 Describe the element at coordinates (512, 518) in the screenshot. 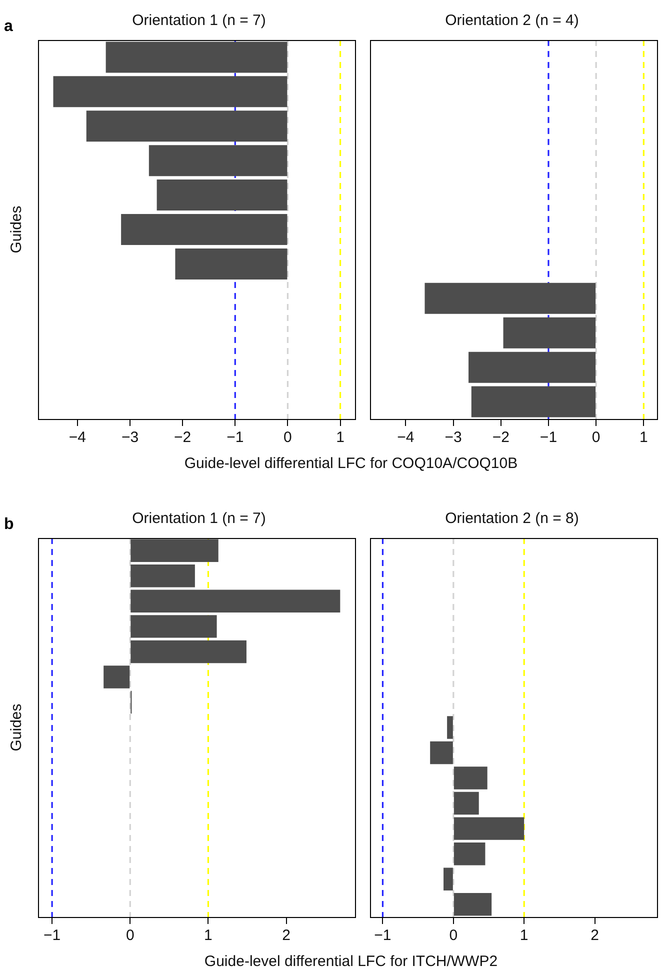

I see `chart-title: Orientation 2 (n = 8)` at that location.